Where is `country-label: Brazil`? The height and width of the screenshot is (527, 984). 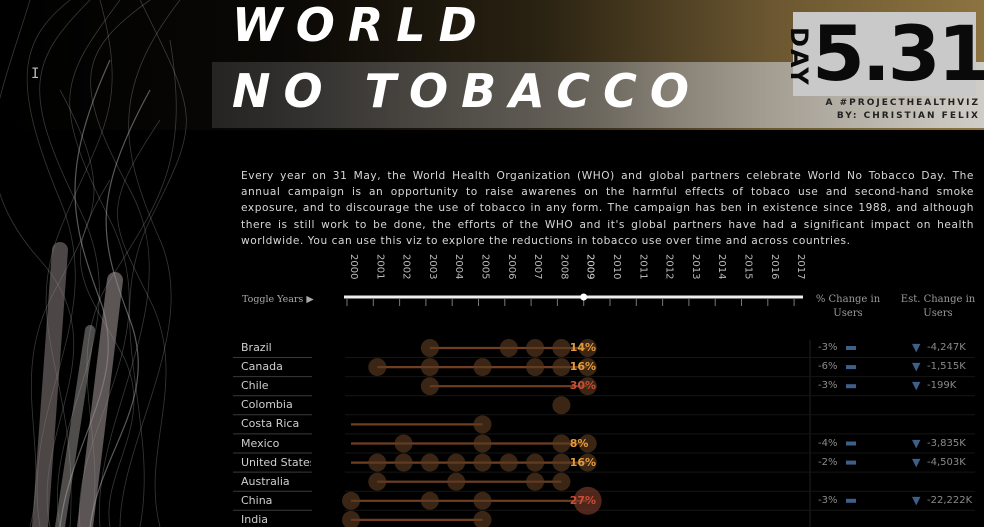 country-label: Brazil is located at coordinates (256, 347).